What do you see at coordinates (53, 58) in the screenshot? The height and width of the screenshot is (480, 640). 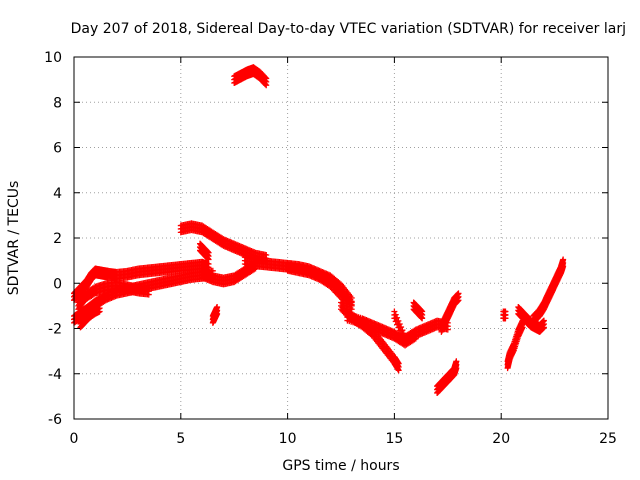 I see `y-tick-label: 10` at bounding box center [53, 58].